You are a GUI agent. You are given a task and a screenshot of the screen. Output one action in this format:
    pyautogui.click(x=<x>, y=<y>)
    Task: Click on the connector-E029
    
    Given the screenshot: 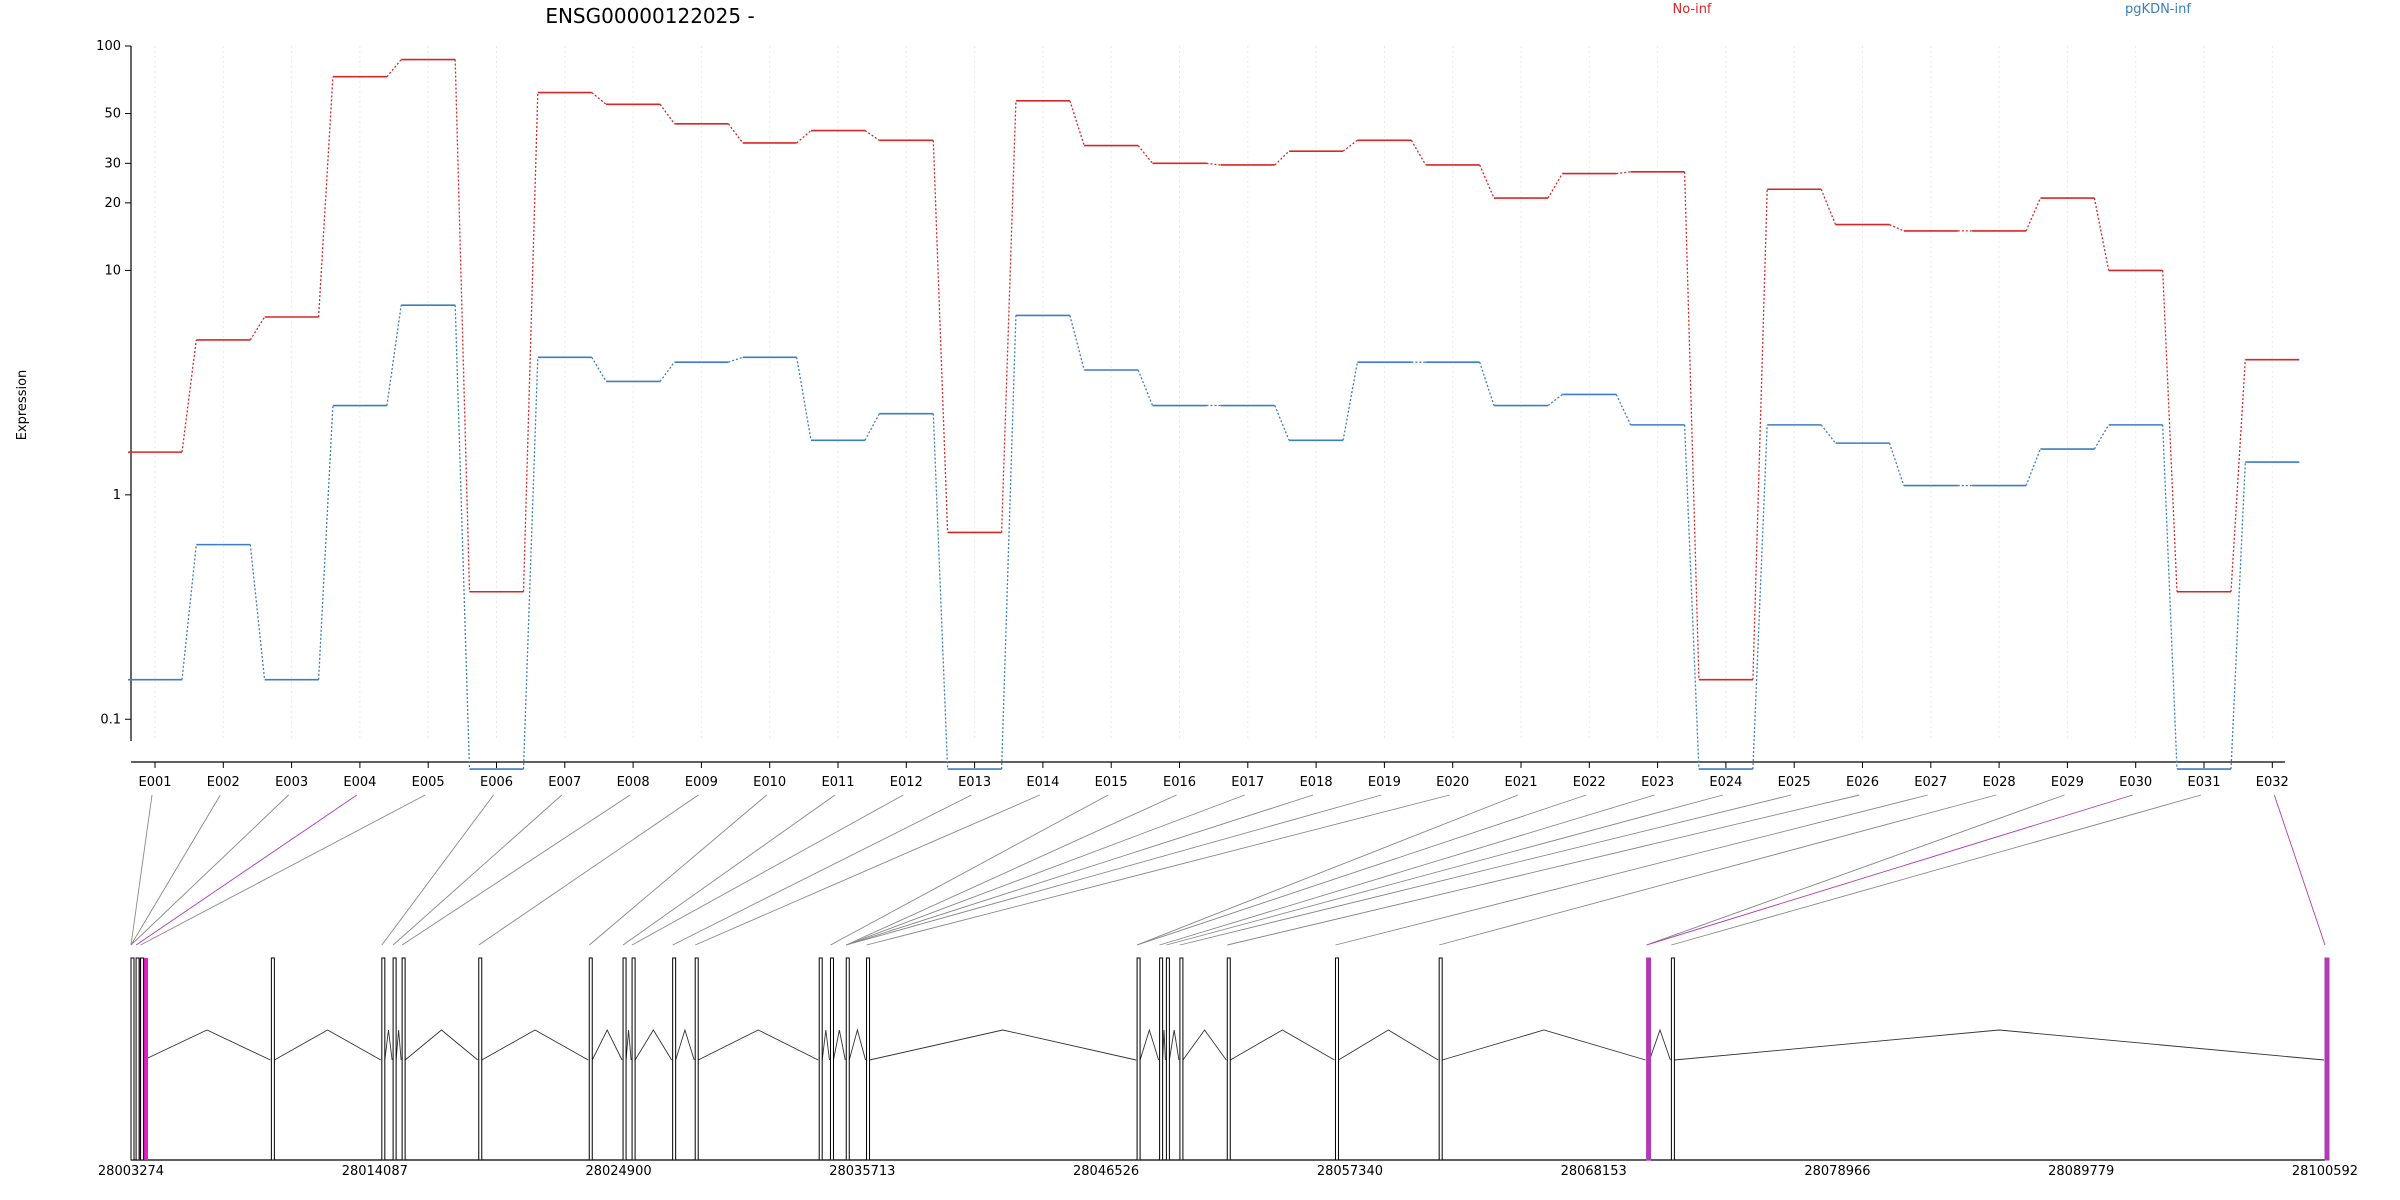 What is the action you would take?
    pyautogui.click(x=1855, y=870)
    